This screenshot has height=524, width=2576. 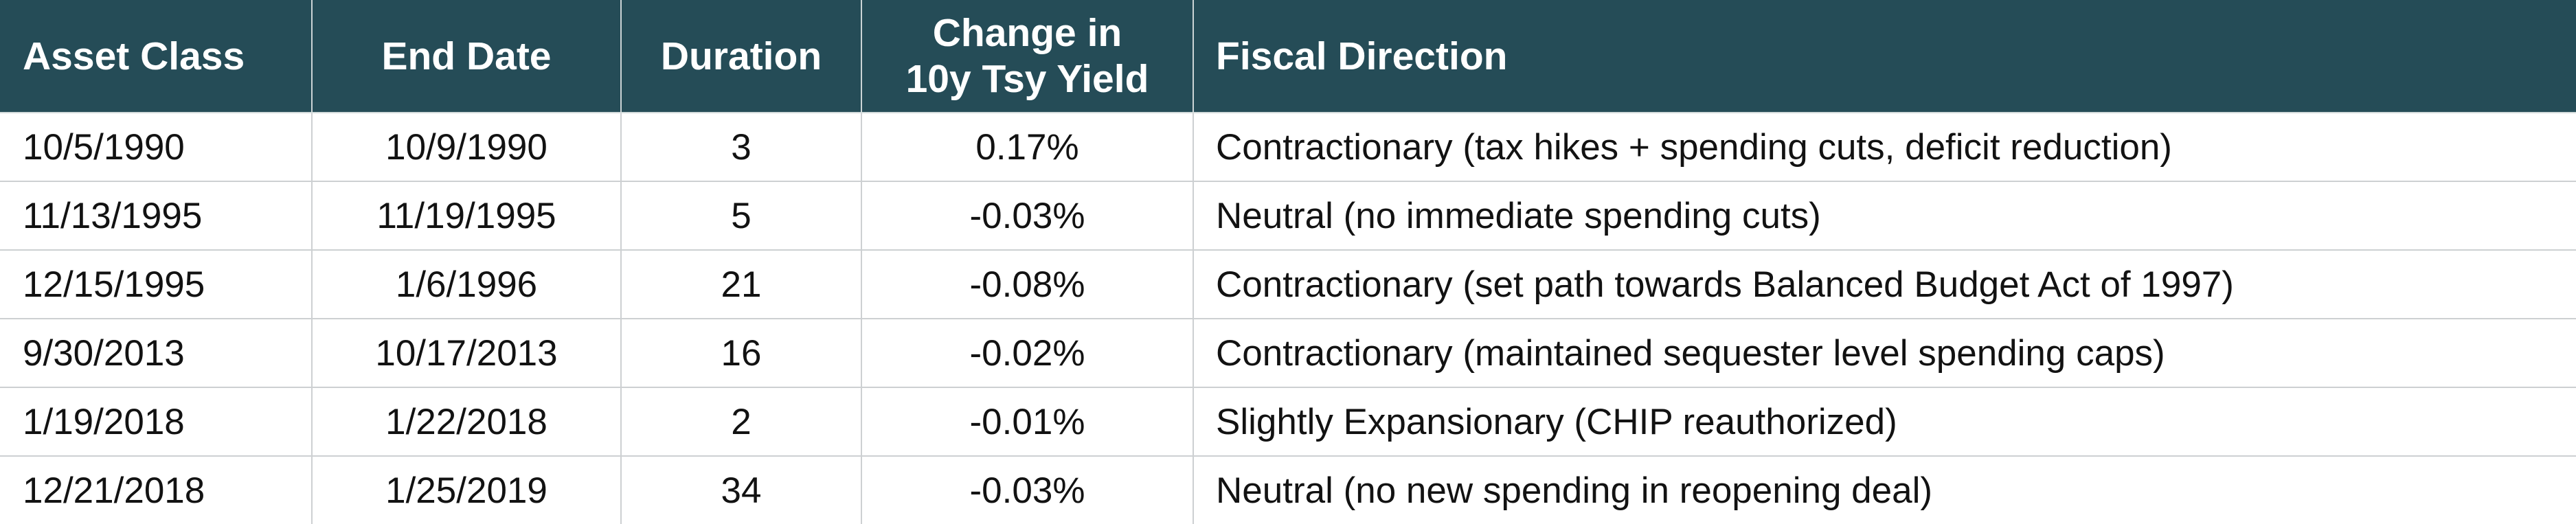 I want to click on cell-end-date: 1/22/2018, so click(x=467, y=421).